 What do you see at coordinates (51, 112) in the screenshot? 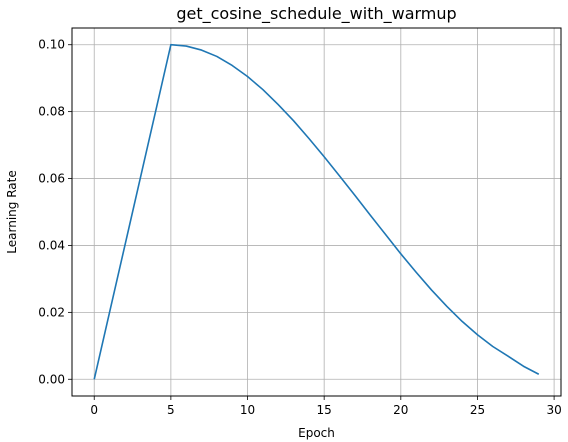
I see `y-tick-label: 0.08` at bounding box center [51, 112].